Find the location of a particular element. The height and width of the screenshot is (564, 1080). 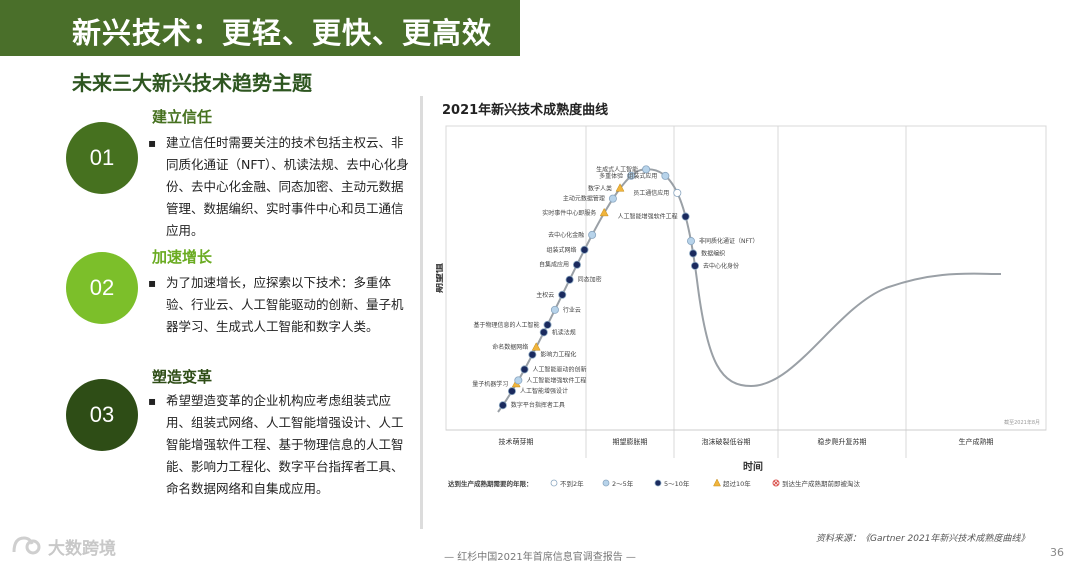

tech-label: 量子机器学习 is located at coordinates (490, 384).